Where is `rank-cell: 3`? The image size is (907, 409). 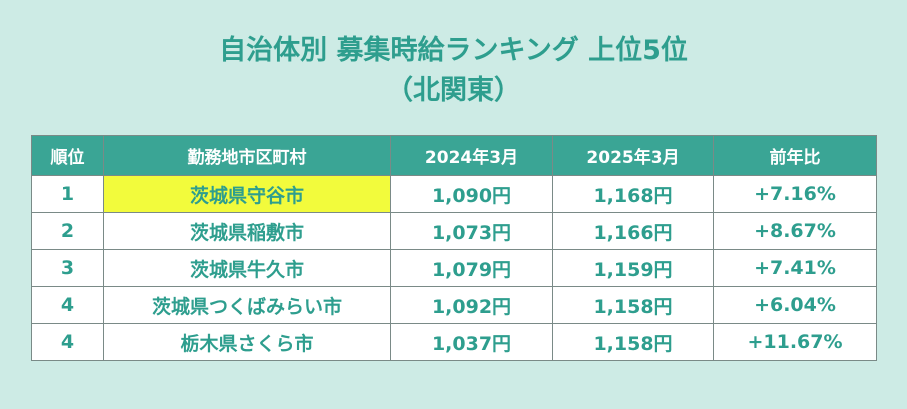 rank-cell: 3 is located at coordinates (67, 268).